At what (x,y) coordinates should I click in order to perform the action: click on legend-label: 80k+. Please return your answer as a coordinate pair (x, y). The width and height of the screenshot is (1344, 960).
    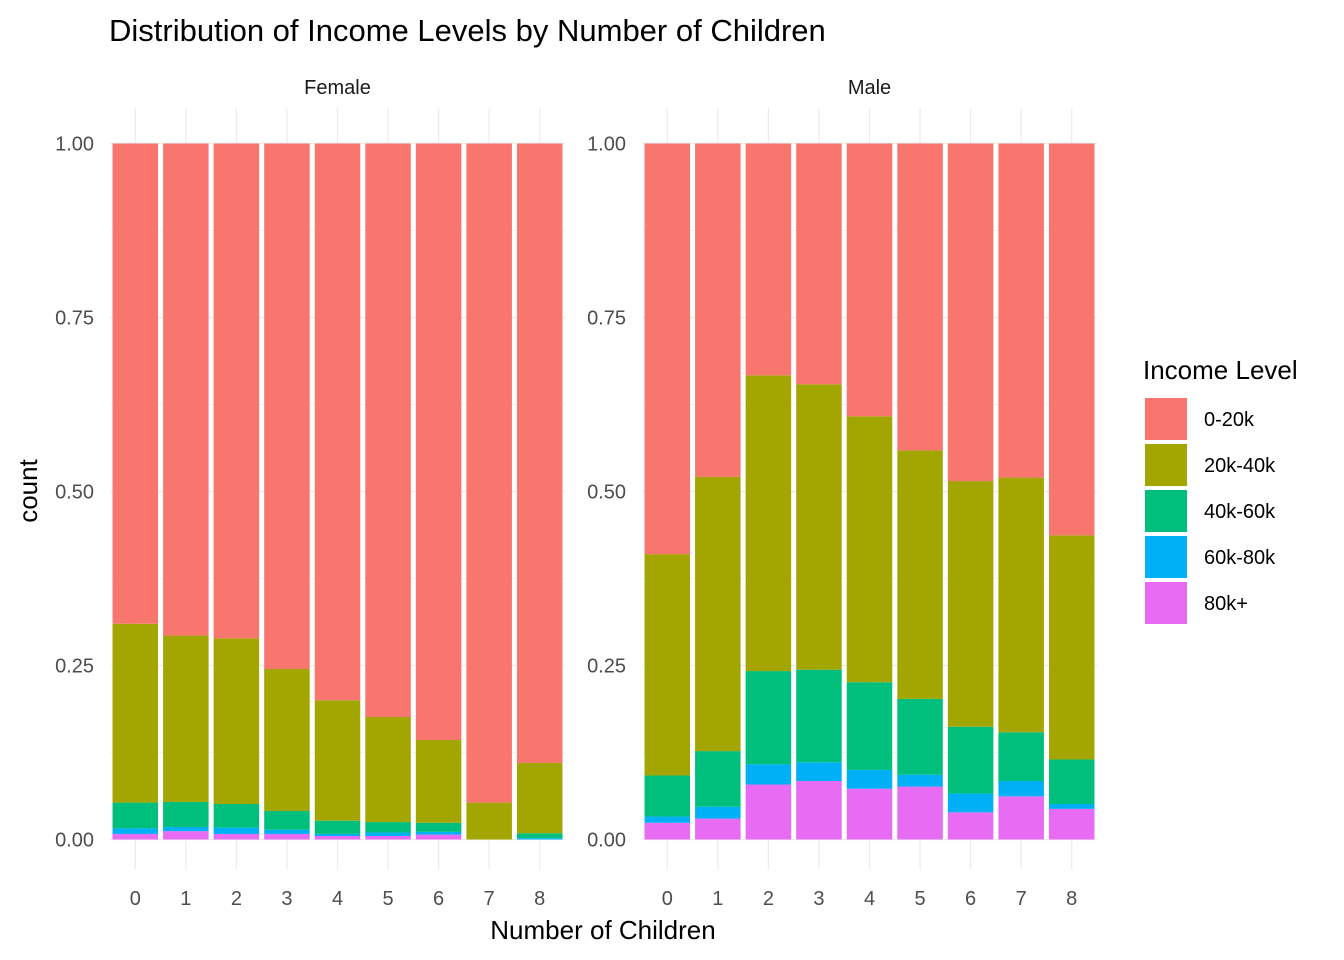
    Looking at the image, I should click on (1226, 604).